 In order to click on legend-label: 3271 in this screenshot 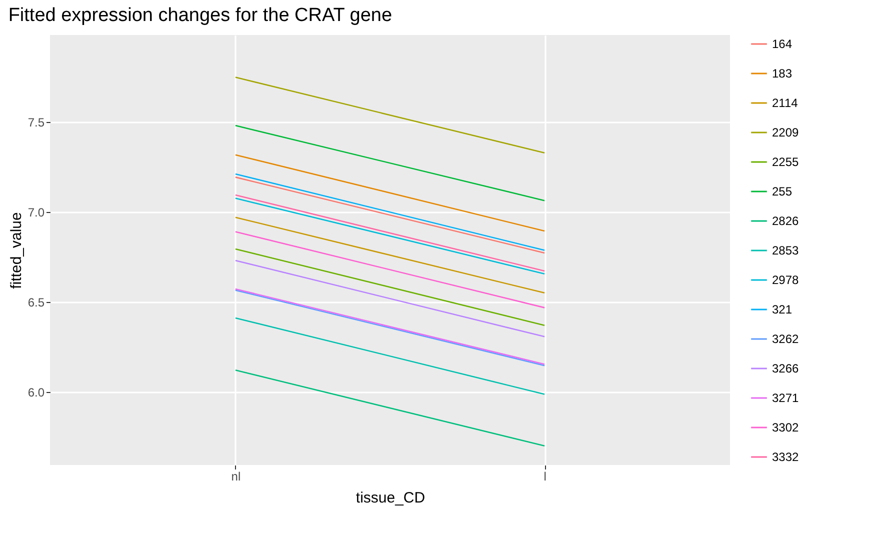, I will do `click(786, 398)`.